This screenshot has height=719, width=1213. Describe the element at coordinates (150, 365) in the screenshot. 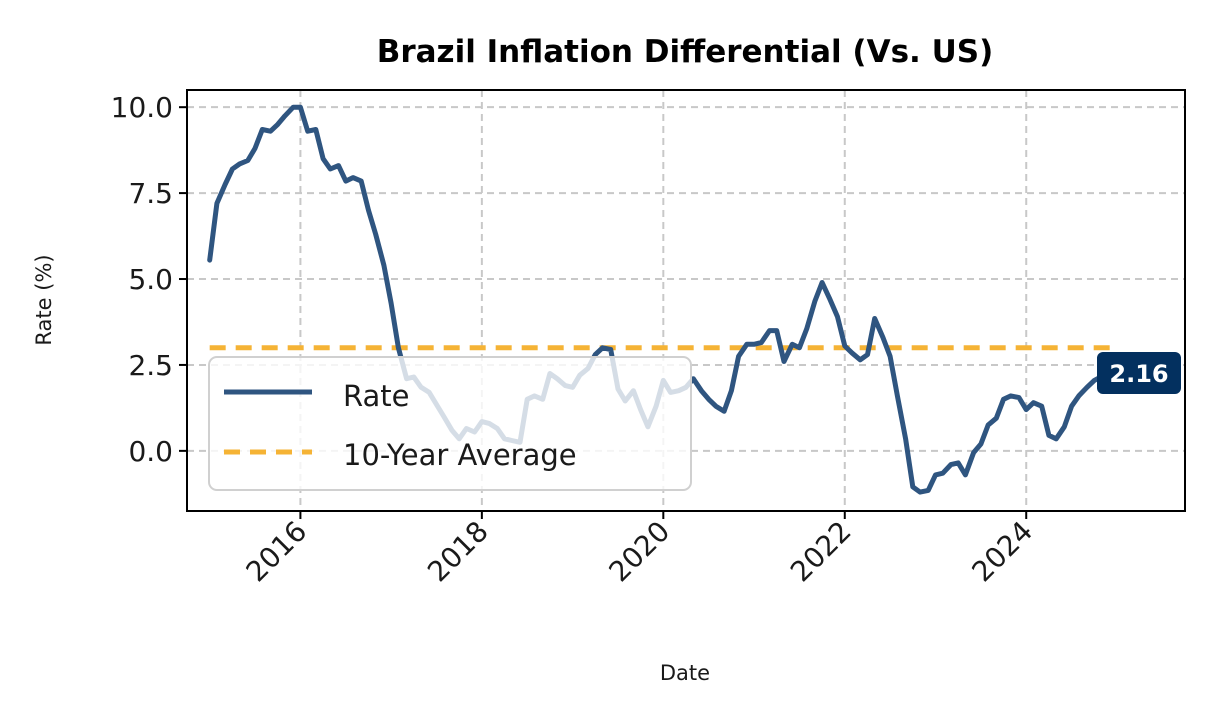

I see `y-tick-label: 2.5` at that location.